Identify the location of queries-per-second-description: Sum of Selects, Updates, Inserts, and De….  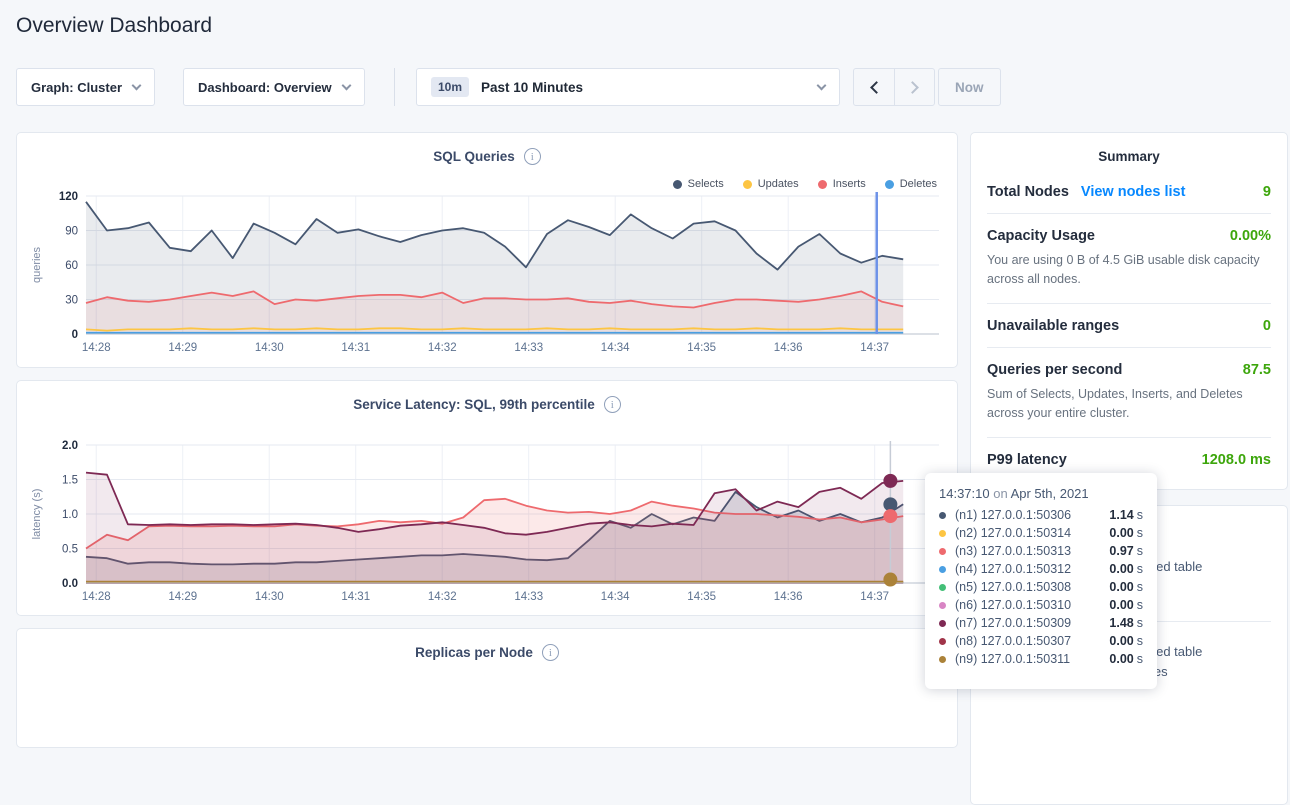
(1115, 403).